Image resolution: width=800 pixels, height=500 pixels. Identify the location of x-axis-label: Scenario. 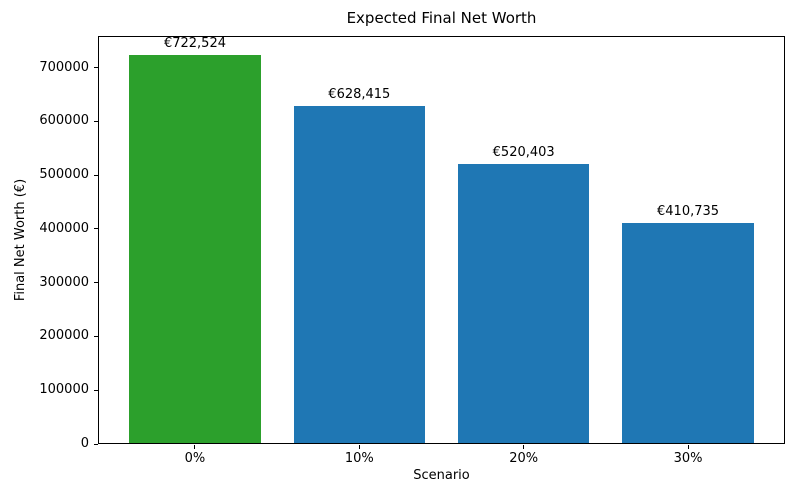
(441, 475).